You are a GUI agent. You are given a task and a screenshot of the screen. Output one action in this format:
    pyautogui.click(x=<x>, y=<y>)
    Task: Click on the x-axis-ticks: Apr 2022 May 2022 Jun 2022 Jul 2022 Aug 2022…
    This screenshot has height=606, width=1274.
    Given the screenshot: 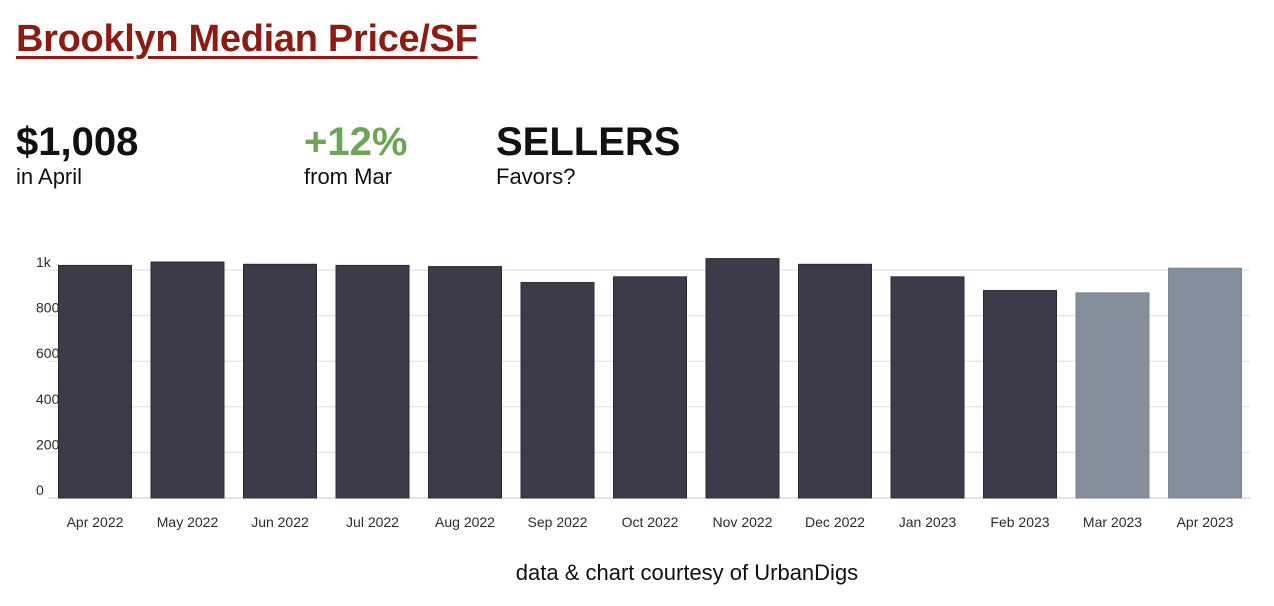 What is the action you would take?
    pyautogui.click(x=650, y=522)
    